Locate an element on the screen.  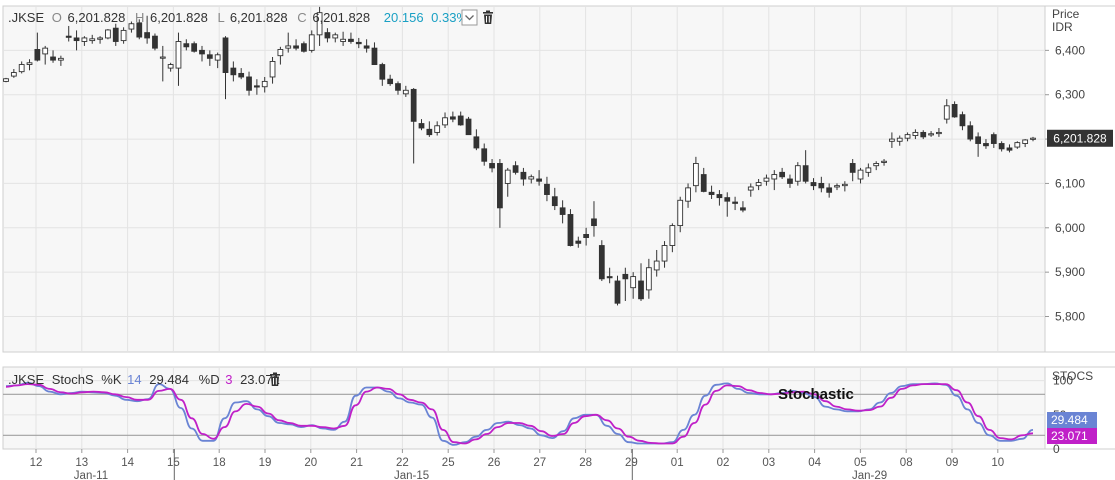
x-tick-label: 12 is located at coordinates (36, 463).